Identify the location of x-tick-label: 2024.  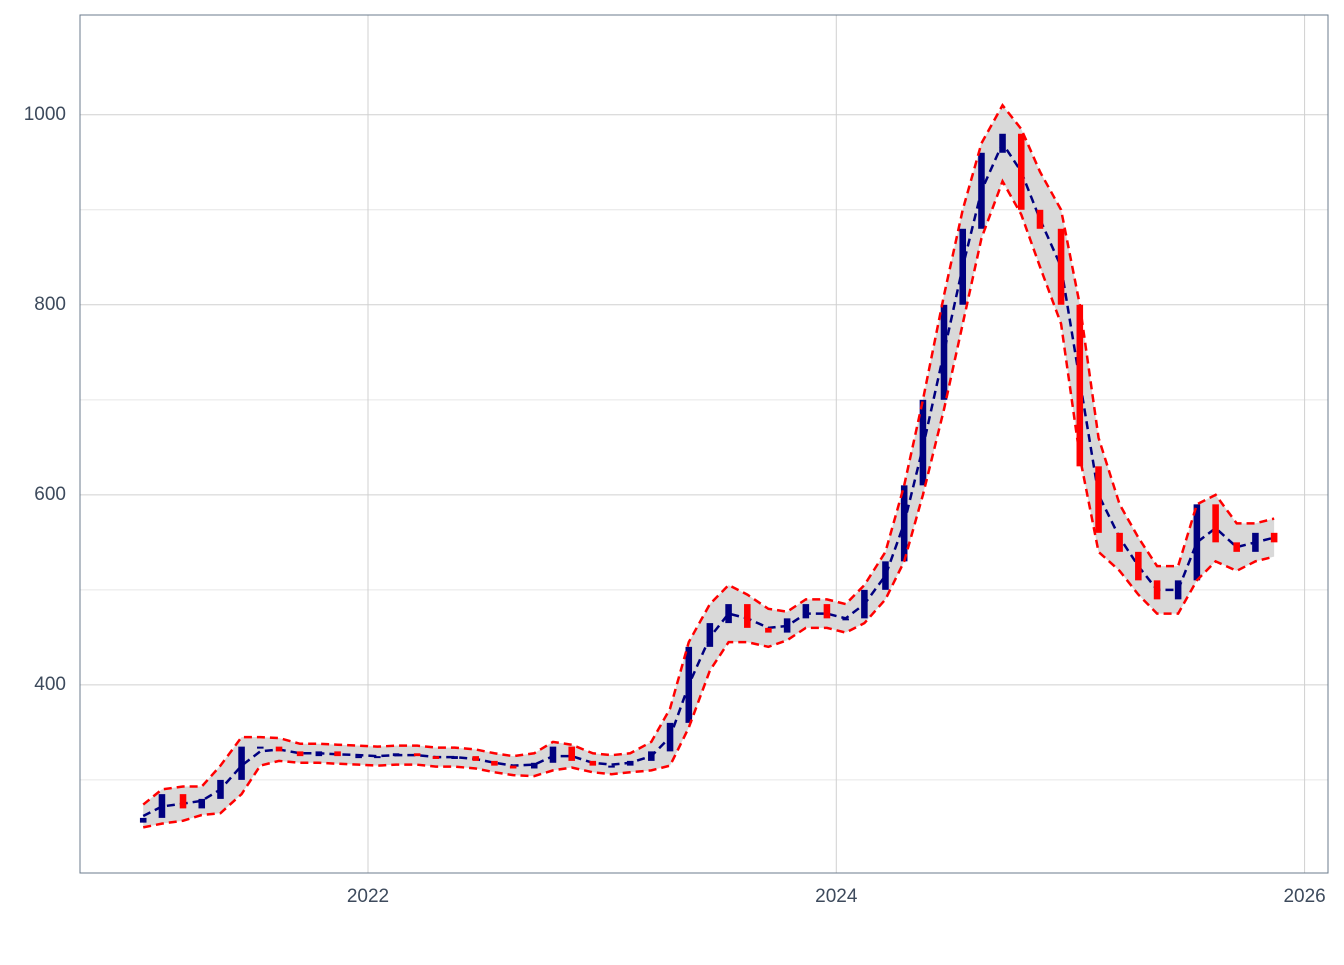
(836, 896).